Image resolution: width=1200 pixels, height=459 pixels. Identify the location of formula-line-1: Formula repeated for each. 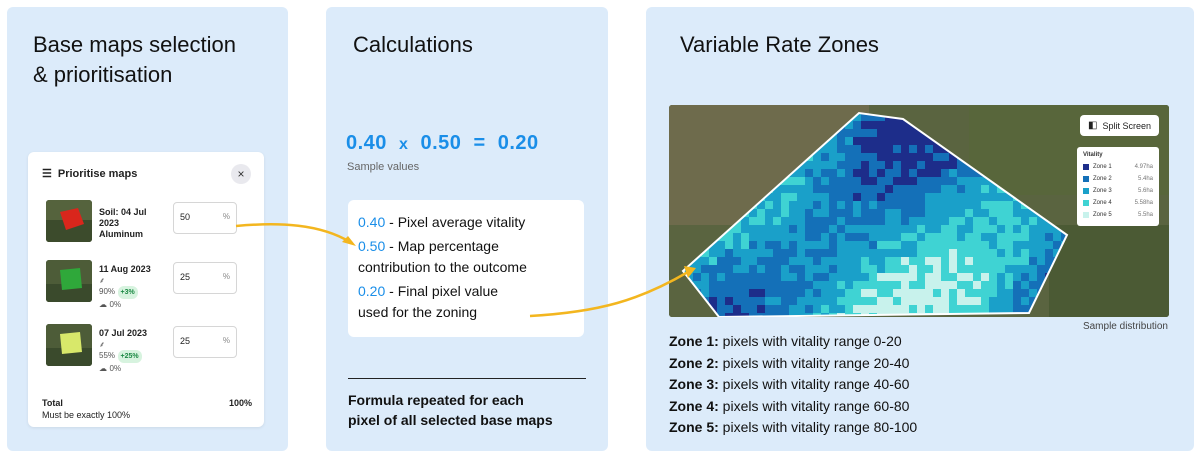
(436, 400).